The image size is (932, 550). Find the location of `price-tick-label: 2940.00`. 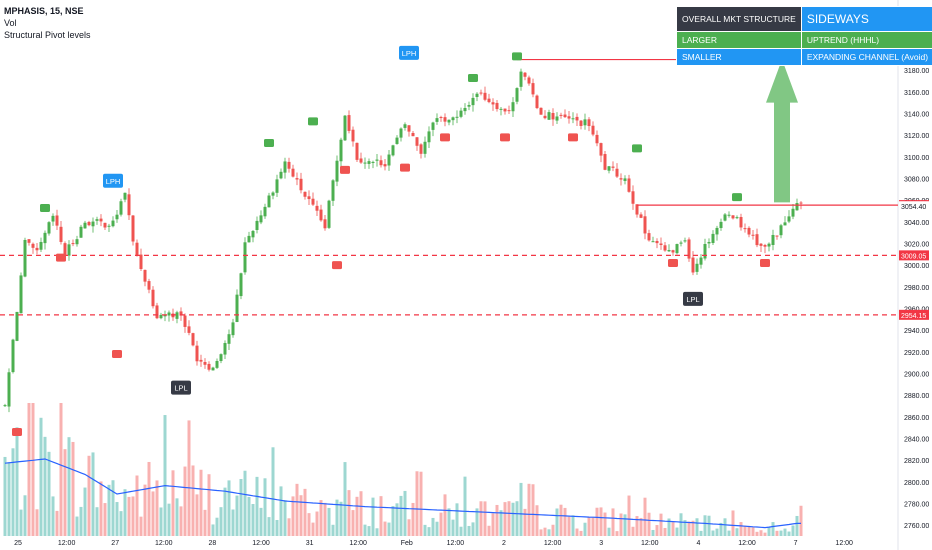

price-tick-label: 2940.00 is located at coordinates (916, 331).